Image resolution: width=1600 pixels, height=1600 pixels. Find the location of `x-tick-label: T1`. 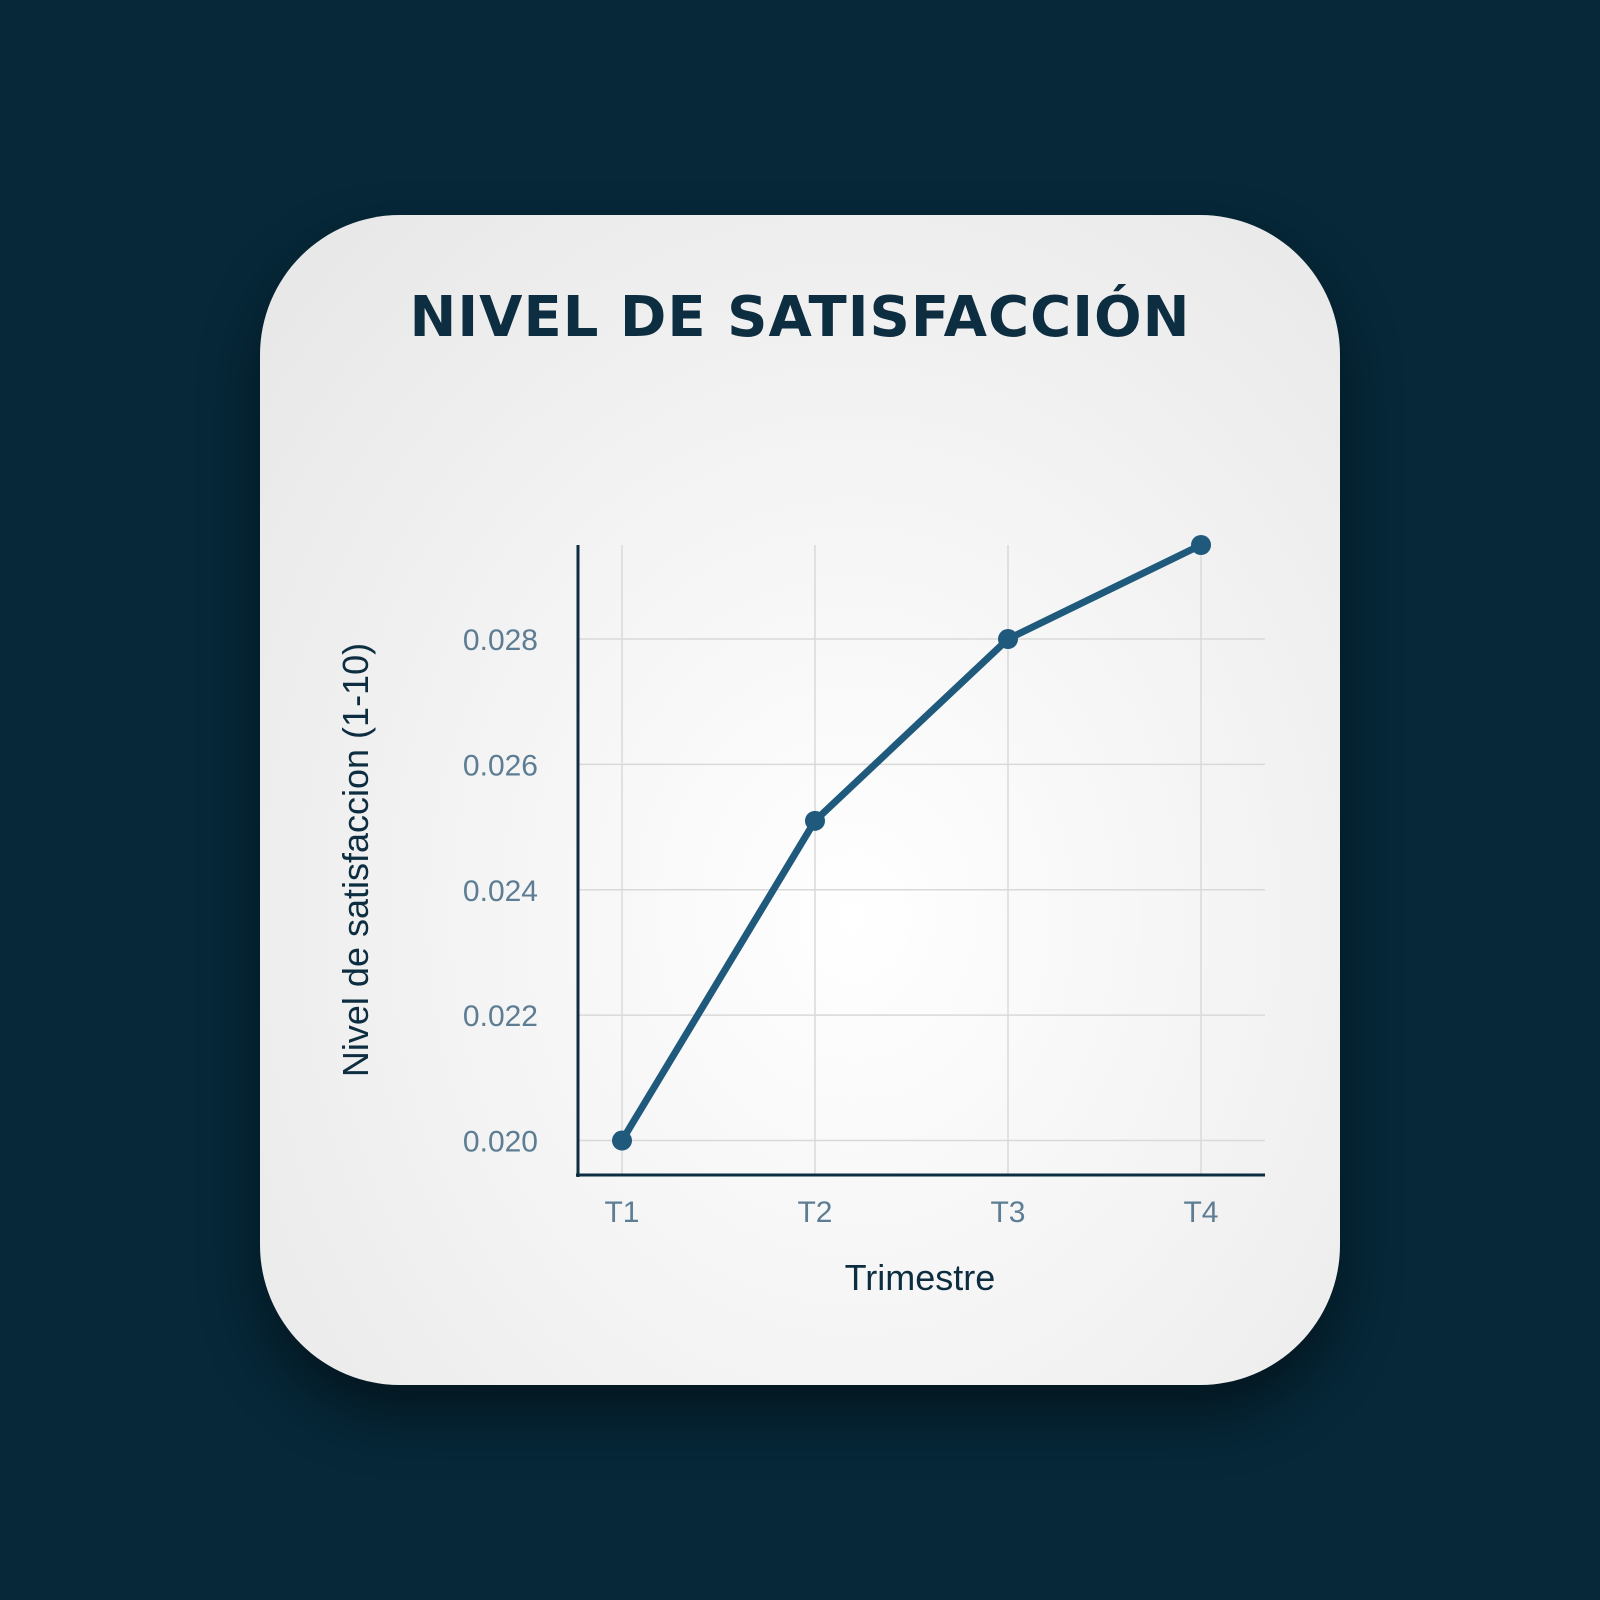

x-tick-label: T1 is located at coordinates (621, 1212).